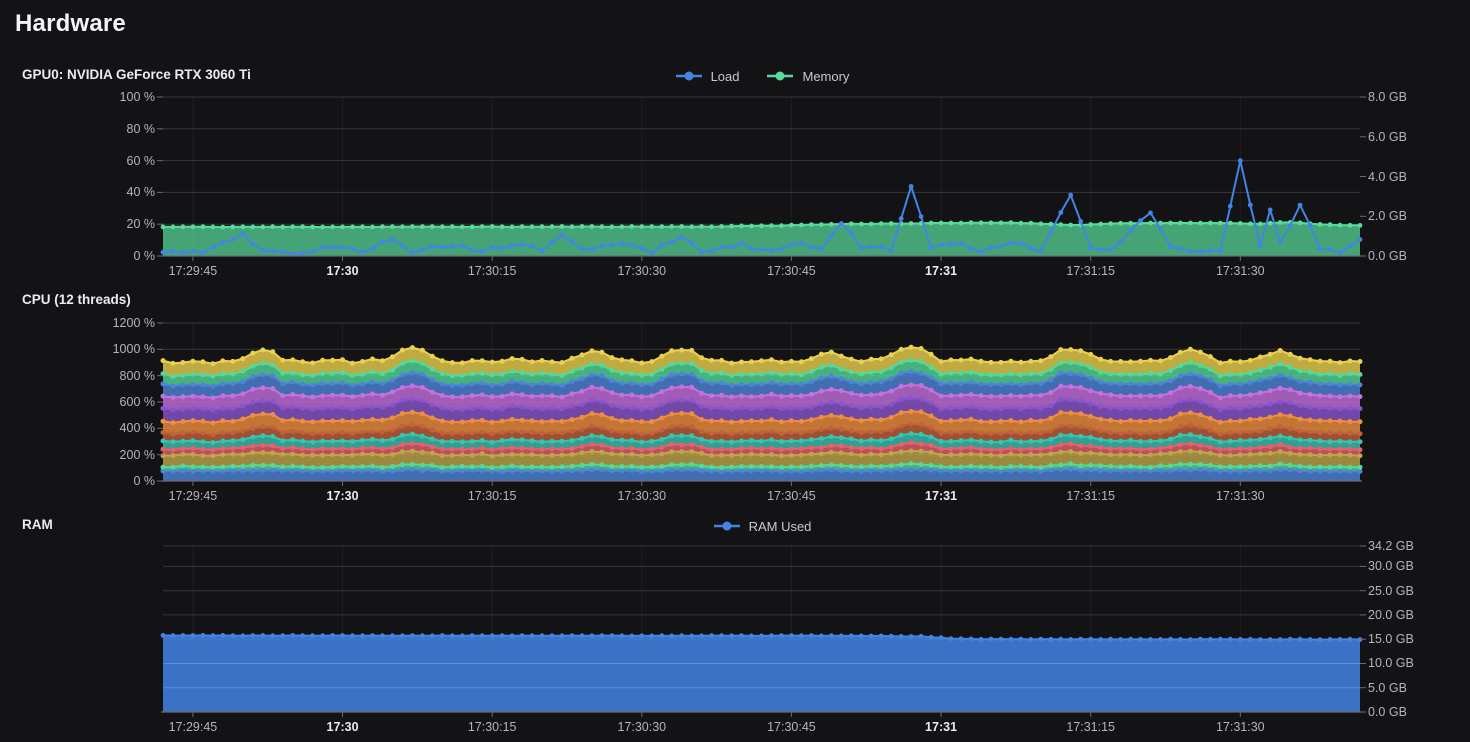 This screenshot has width=1470, height=742. Describe the element at coordinates (1387, 136) in the screenshot. I see `gpu-y-right-tick-label: 6.0 GB` at that location.